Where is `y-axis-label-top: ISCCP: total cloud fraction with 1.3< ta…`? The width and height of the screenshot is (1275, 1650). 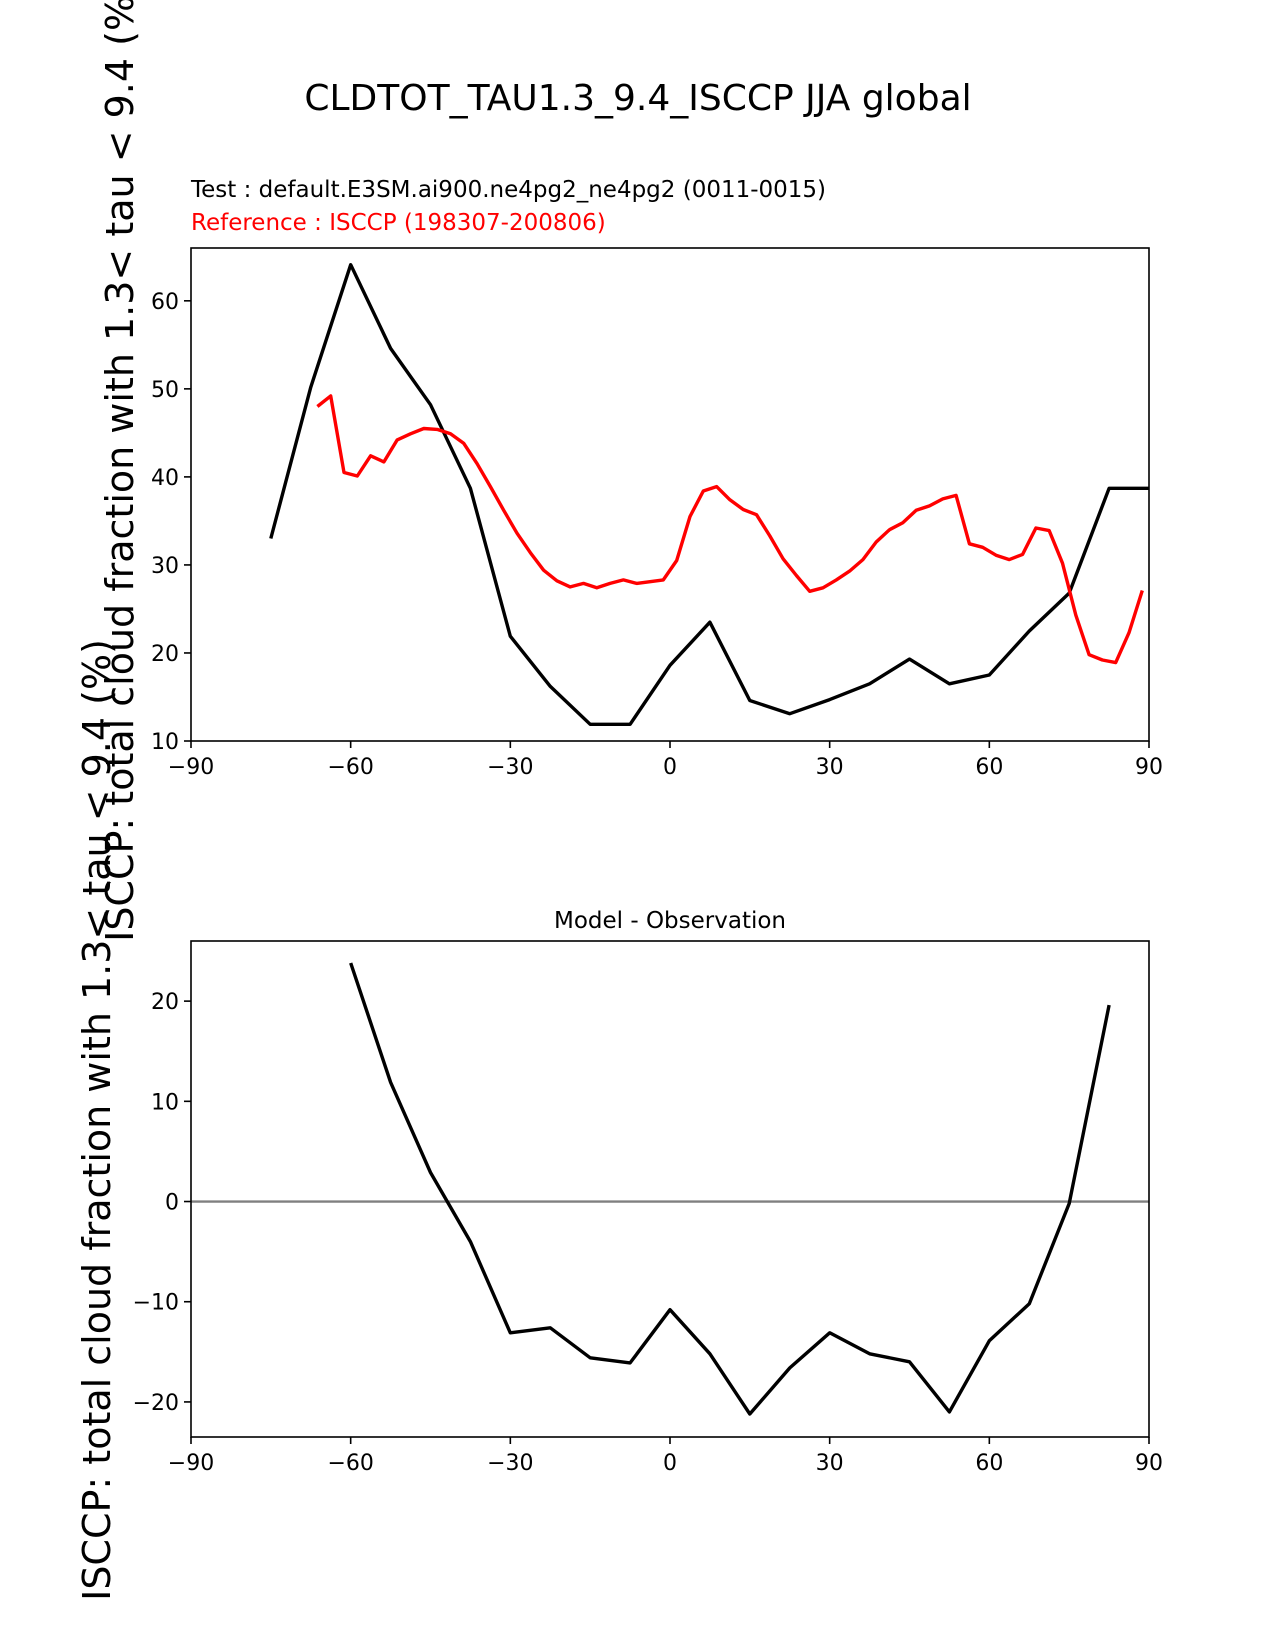 y-axis-label-top: ISCCP: total cloud fraction with 1.3< ta… is located at coordinates (120, 471).